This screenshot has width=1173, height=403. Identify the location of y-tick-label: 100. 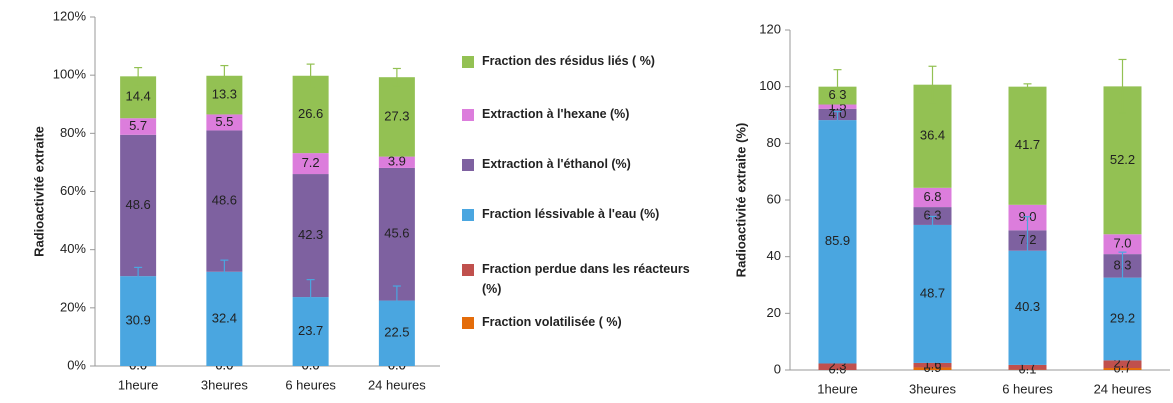
(770, 85).